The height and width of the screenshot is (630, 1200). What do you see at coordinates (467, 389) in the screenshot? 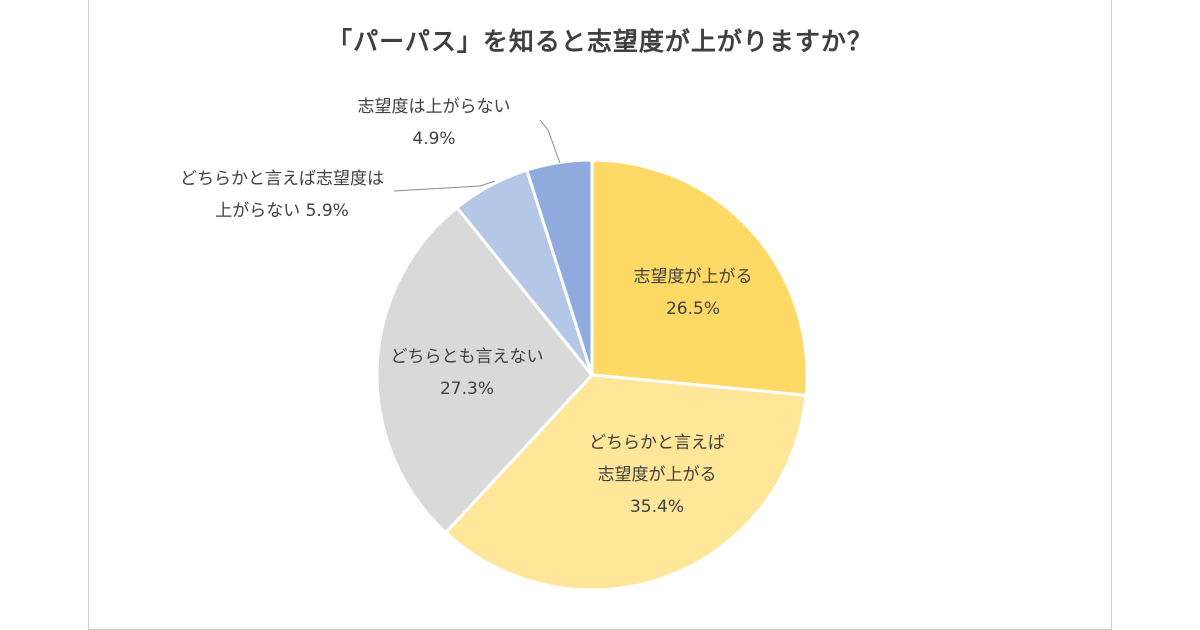
I see `slice-value-label: 27.3%` at bounding box center [467, 389].